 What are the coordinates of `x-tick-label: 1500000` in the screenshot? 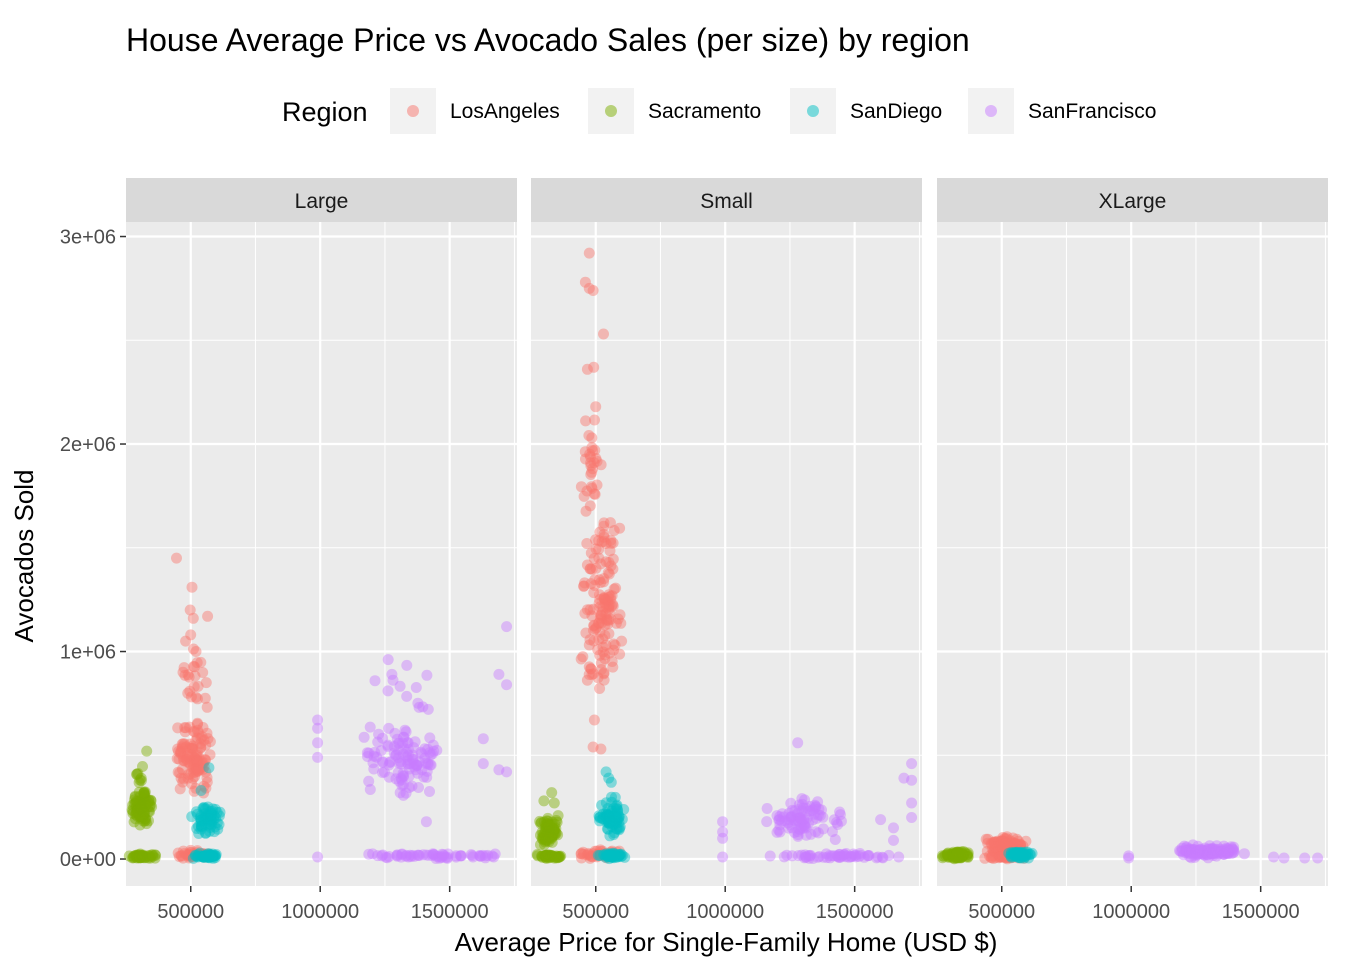 It's located at (855, 912).